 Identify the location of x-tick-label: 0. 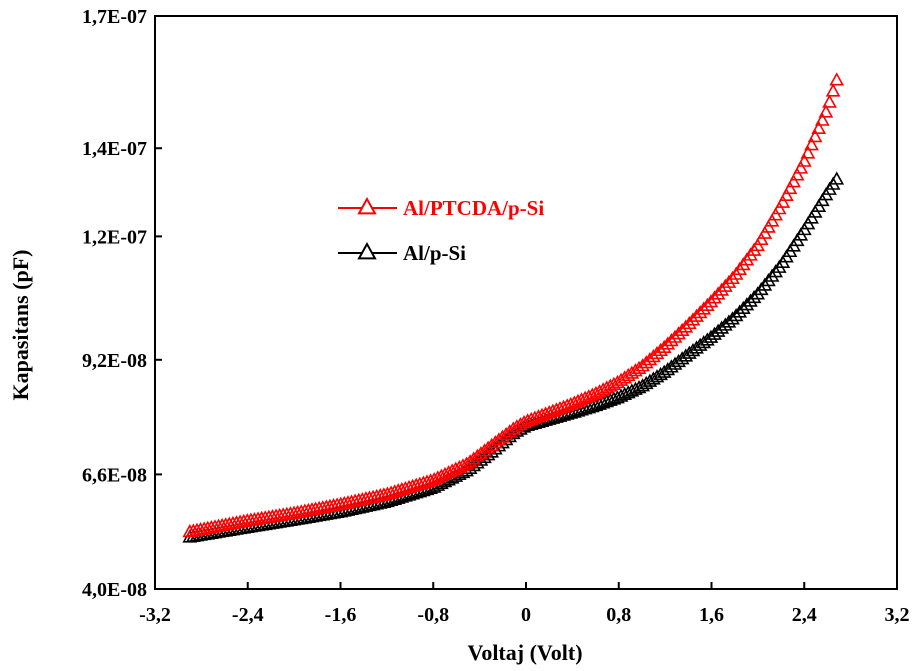
(526, 615).